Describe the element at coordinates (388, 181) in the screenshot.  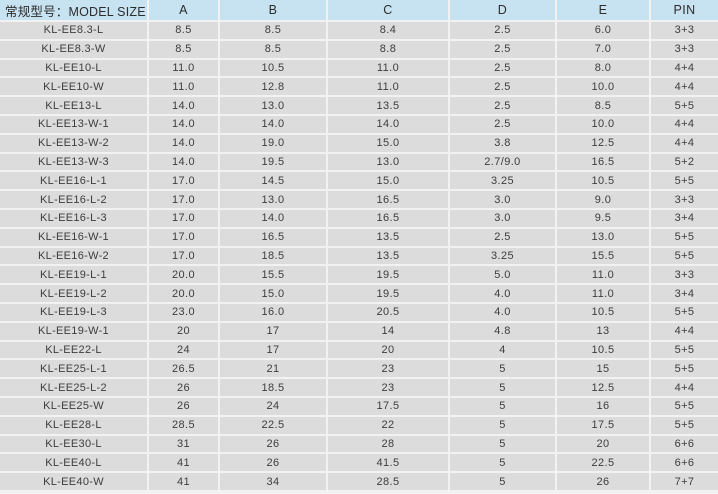
I see `cell-c: 15.0` at that location.